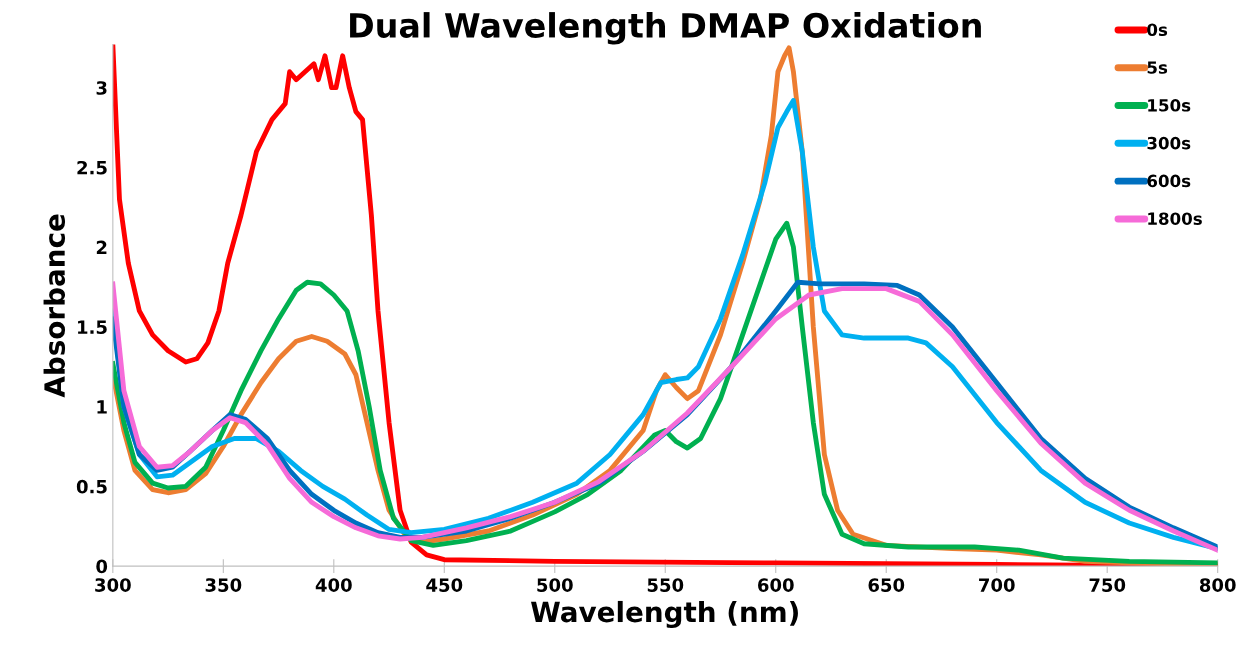  What do you see at coordinates (223, 585) in the screenshot?
I see `x-tick-label: 350` at bounding box center [223, 585].